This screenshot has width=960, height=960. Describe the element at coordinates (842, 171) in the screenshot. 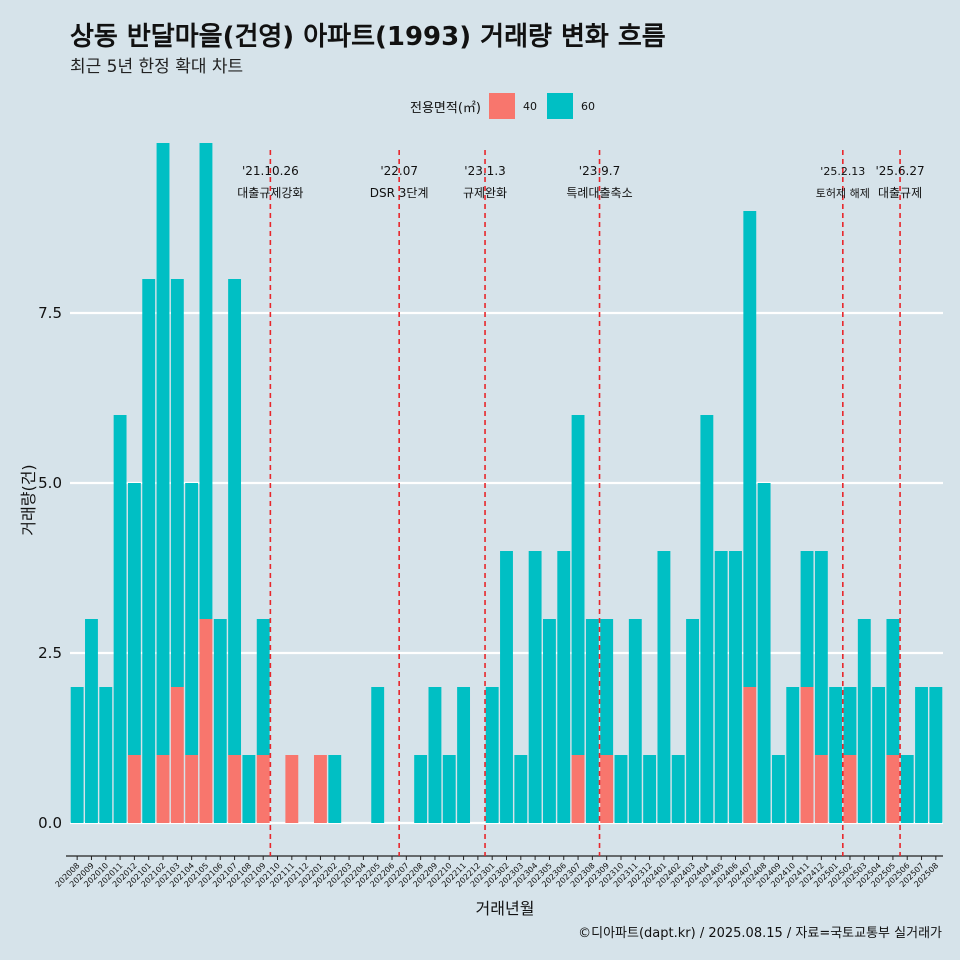

I see `event-date: '25.2.13` at that location.